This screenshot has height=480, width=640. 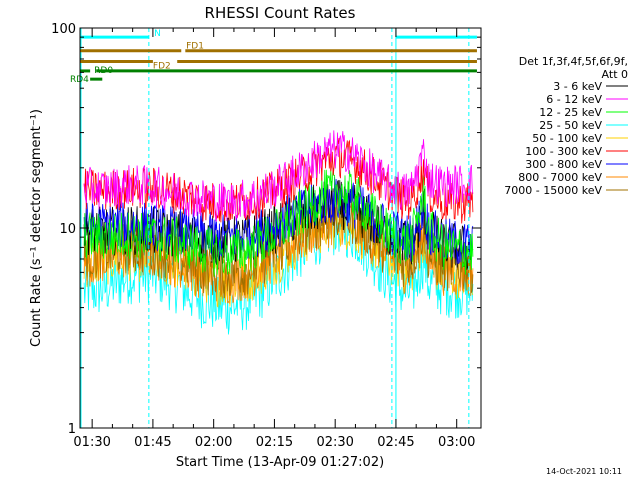 What do you see at coordinates (563, 151) in the screenshot?
I see `legend-label-100-300-kev: 100 - 300 keV` at bounding box center [563, 151].